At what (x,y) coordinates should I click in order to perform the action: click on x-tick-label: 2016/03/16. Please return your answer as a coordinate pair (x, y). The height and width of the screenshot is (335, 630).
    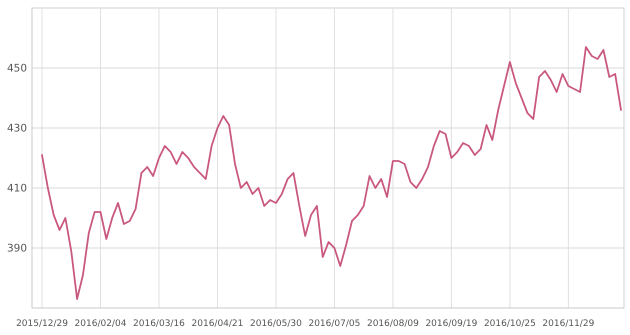
    Looking at the image, I should click on (159, 324).